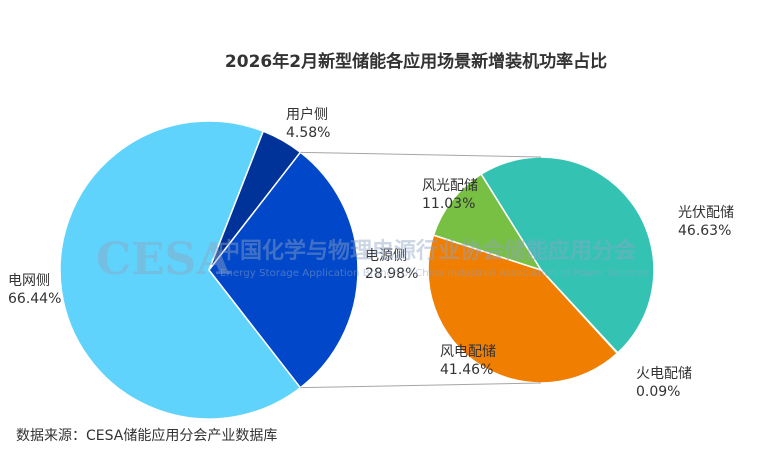 This screenshot has height=469, width=776. What do you see at coordinates (416, 61) in the screenshot?
I see `chart-title: 2026年2月新型储能各应用场景新增装机功率占比` at bounding box center [416, 61].